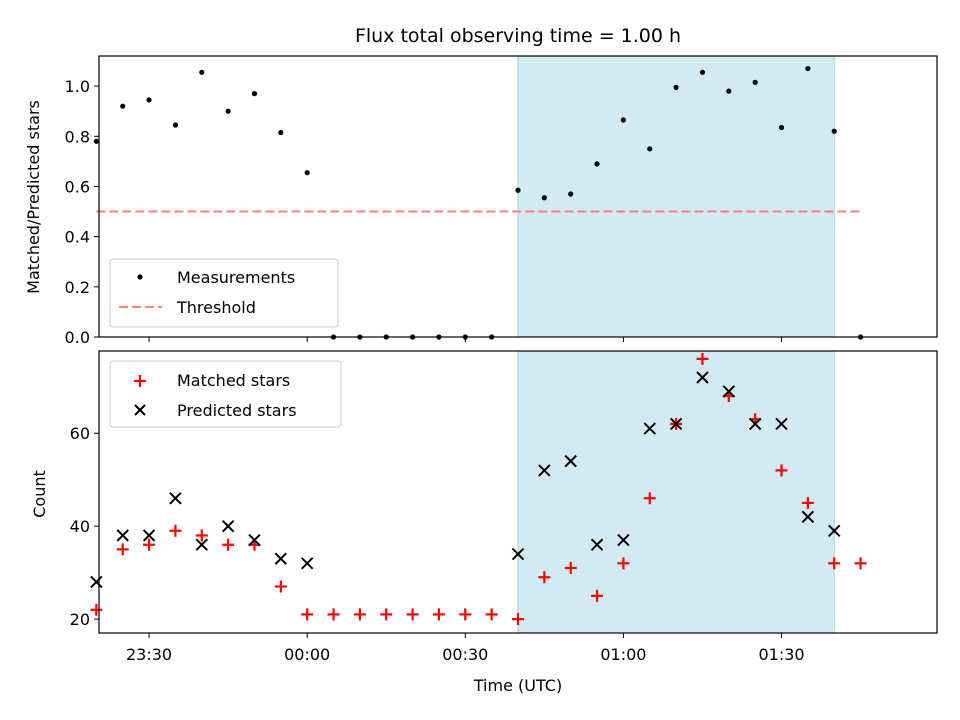 This screenshot has width=960, height=720. Describe the element at coordinates (140, 277) in the screenshot. I see `legend-measurement-marker` at that location.